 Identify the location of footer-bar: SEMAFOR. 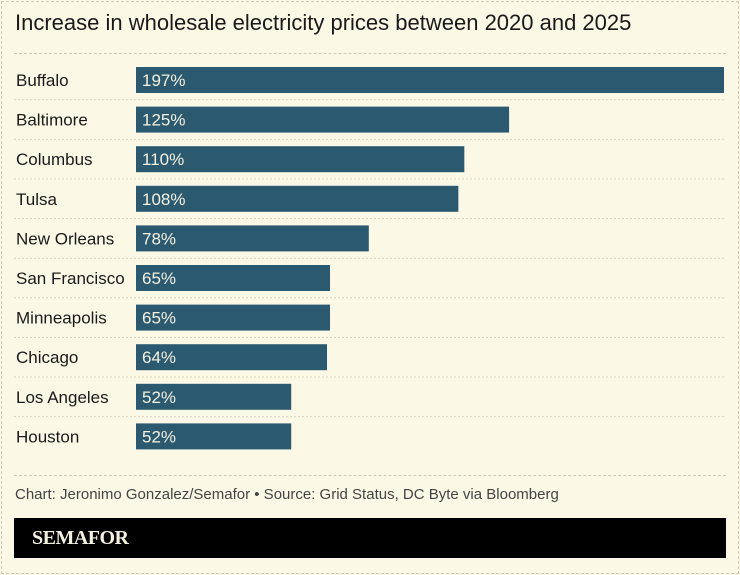
(370, 538).